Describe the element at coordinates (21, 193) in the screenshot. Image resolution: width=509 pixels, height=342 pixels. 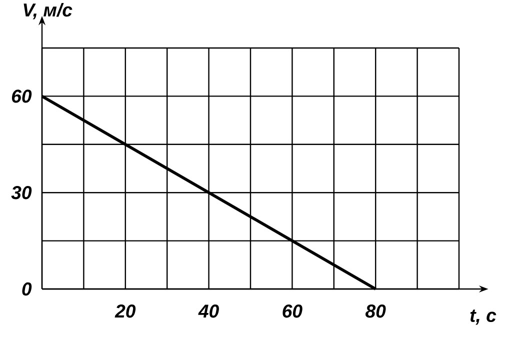
I see `y-tick-label: 30` at that location.